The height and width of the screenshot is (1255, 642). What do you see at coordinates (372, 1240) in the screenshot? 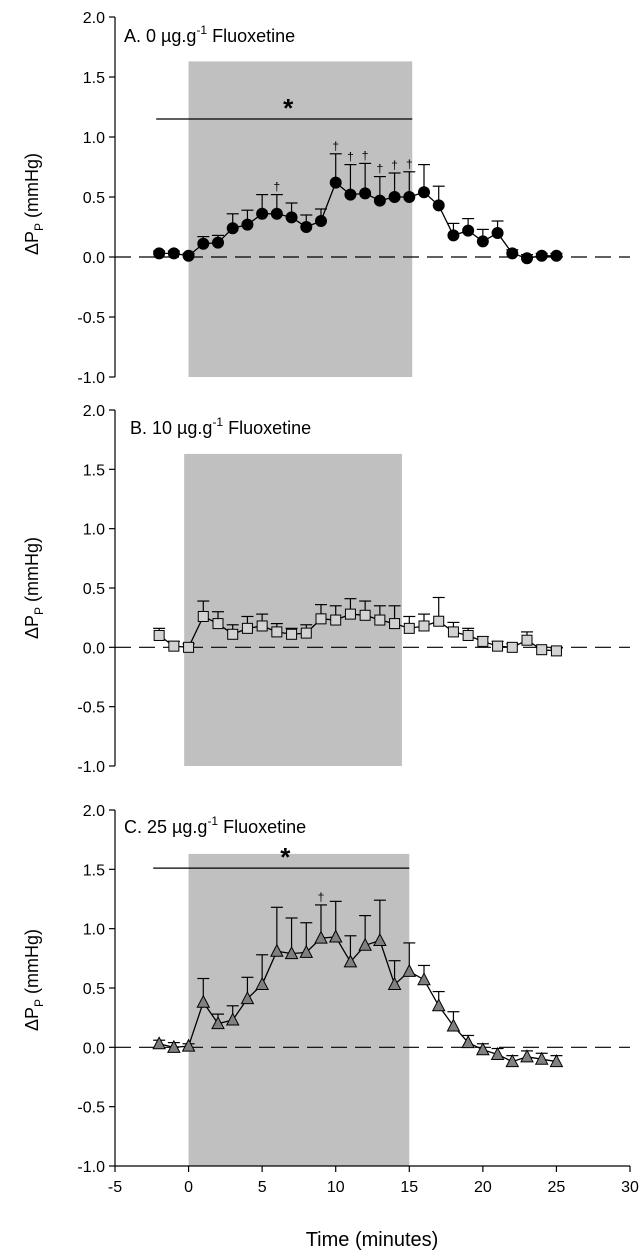
I see `x-axis-label: Time (minutes)` at bounding box center [372, 1240].